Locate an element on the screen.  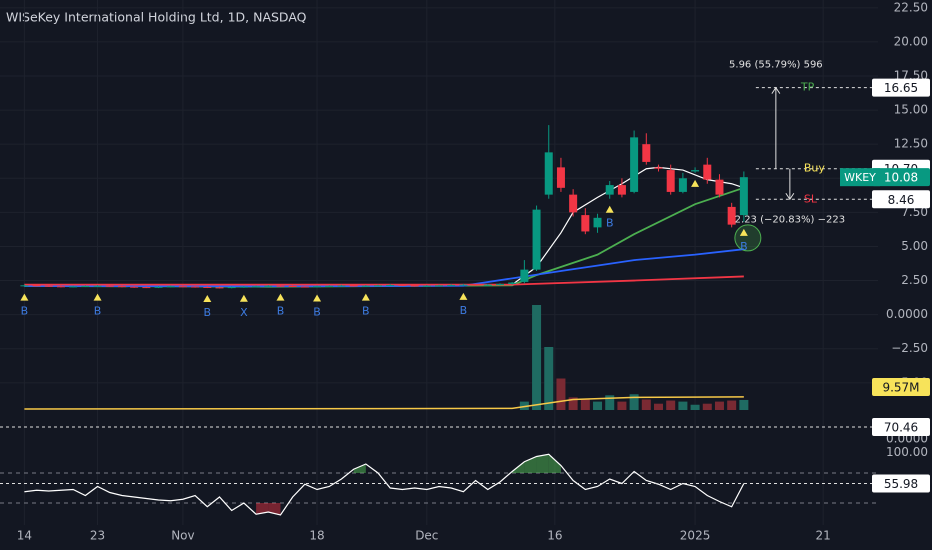
symbol-tag: WKEY is located at coordinates (860, 177).